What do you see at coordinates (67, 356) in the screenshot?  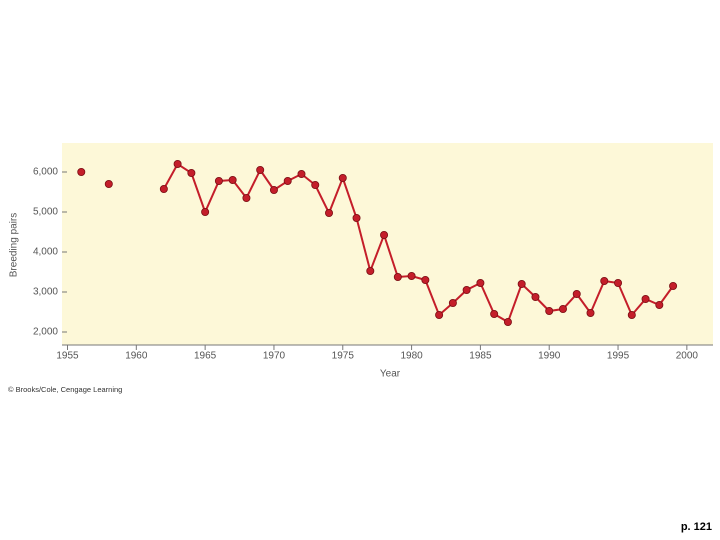 I see `x-tick-label: 1955` at bounding box center [67, 356].